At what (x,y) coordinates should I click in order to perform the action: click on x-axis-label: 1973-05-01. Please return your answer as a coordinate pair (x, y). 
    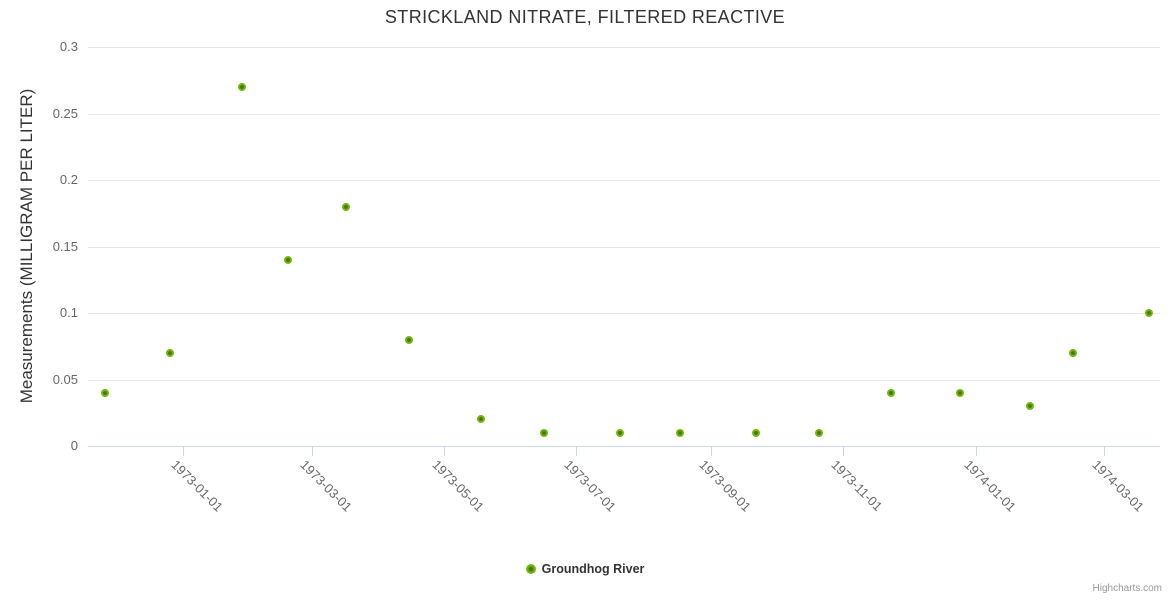
    Looking at the image, I should click on (458, 486).